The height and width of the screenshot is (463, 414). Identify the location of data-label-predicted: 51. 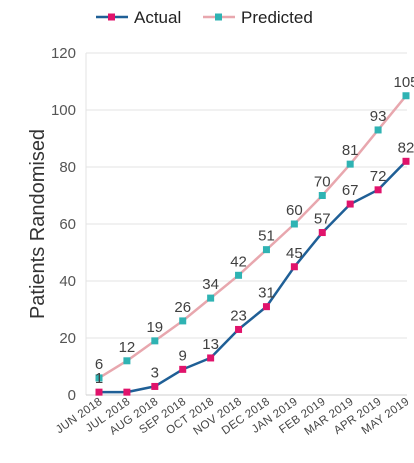
(266, 236).